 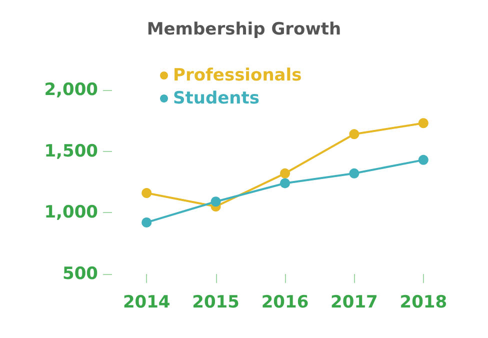 I want to click on x-tick-label: 2015, so click(x=216, y=302).